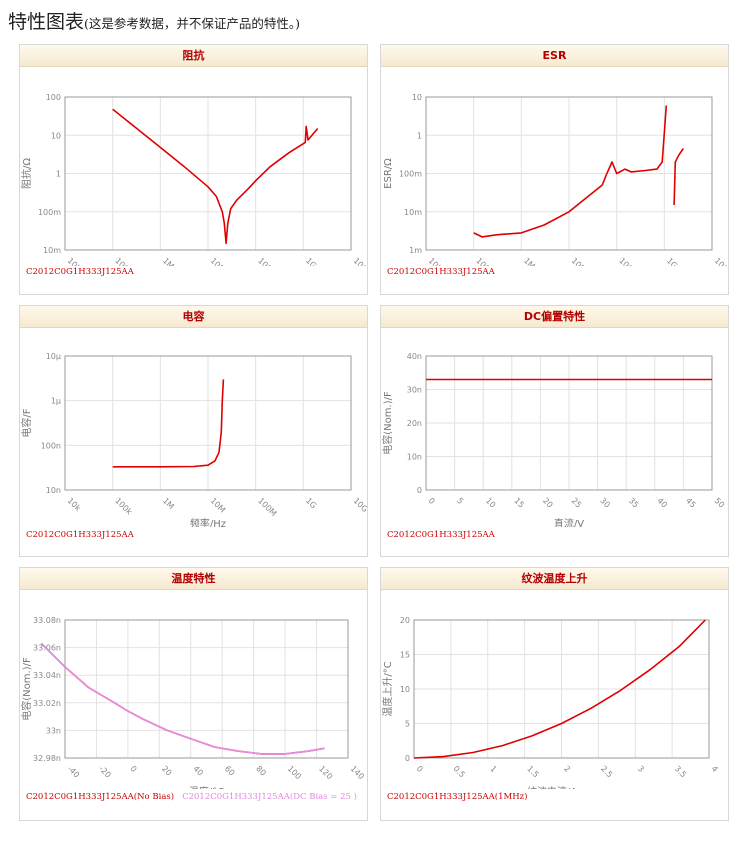 The height and width of the screenshot is (842, 750). Describe the element at coordinates (357, 772) in the screenshot. I see `x-tick-label: 140` at that location.